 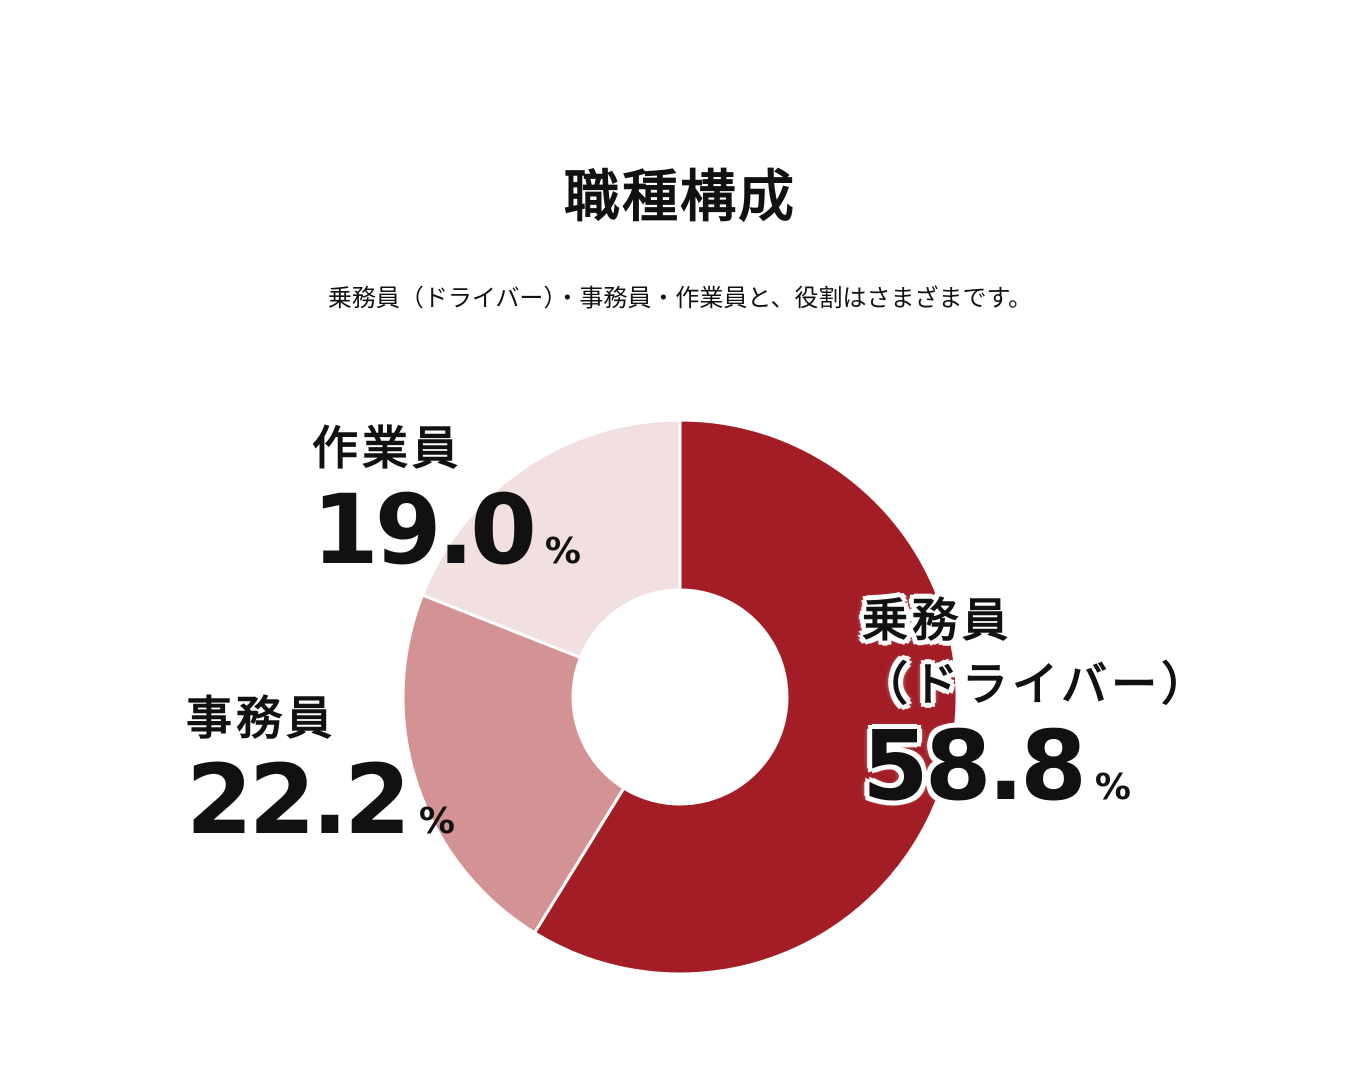 I want to click on slice-value-driver: 58.8%, so click(x=996, y=766).